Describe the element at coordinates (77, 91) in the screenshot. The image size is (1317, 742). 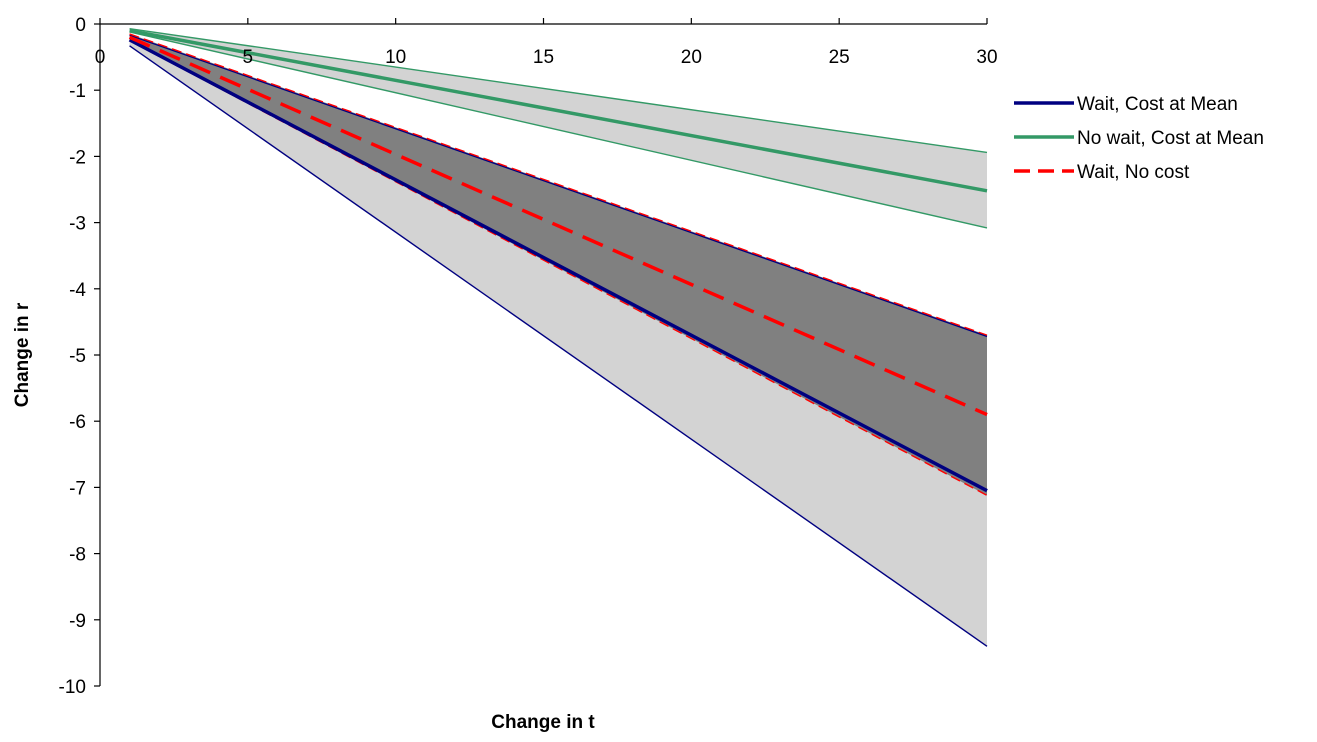
I see `y-tick-label: -1` at that location.